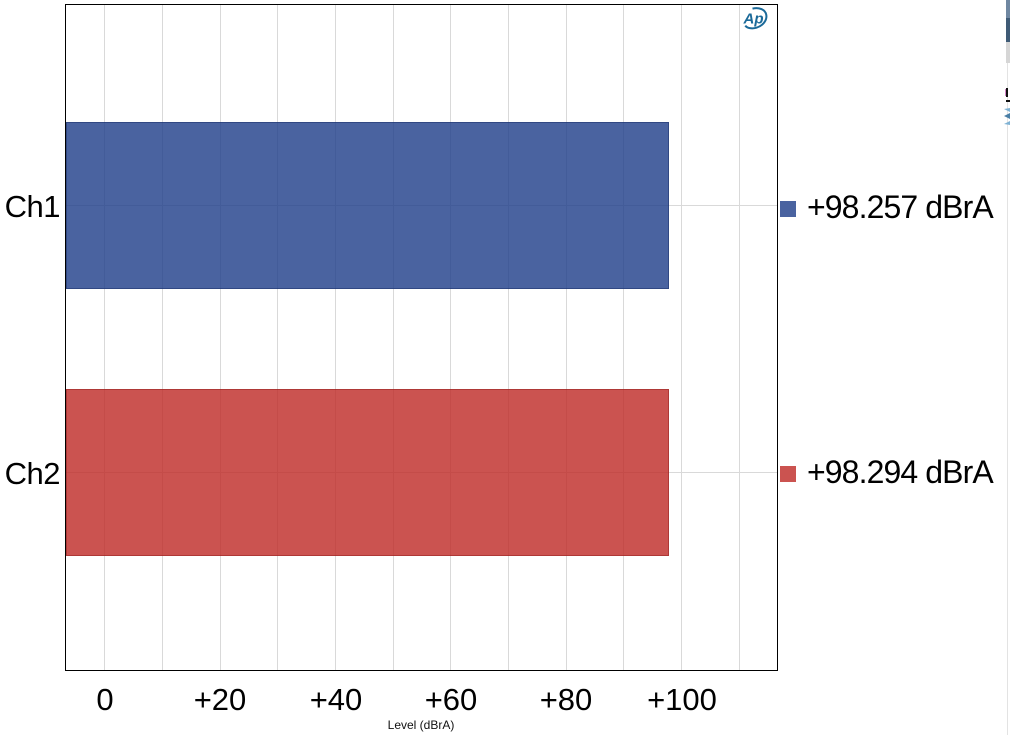 The height and width of the screenshot is (735, 1010). I want to click on svg-text: Ap, so click(753, 19).